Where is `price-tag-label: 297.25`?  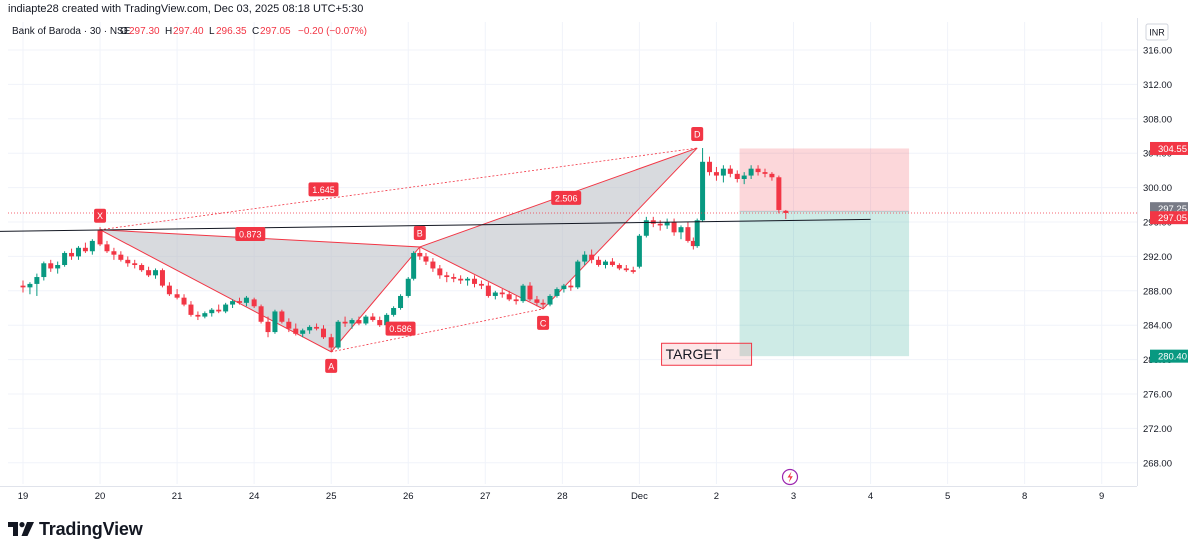
price-tag-label: 297.25 is located at coordinates (1172, 209).